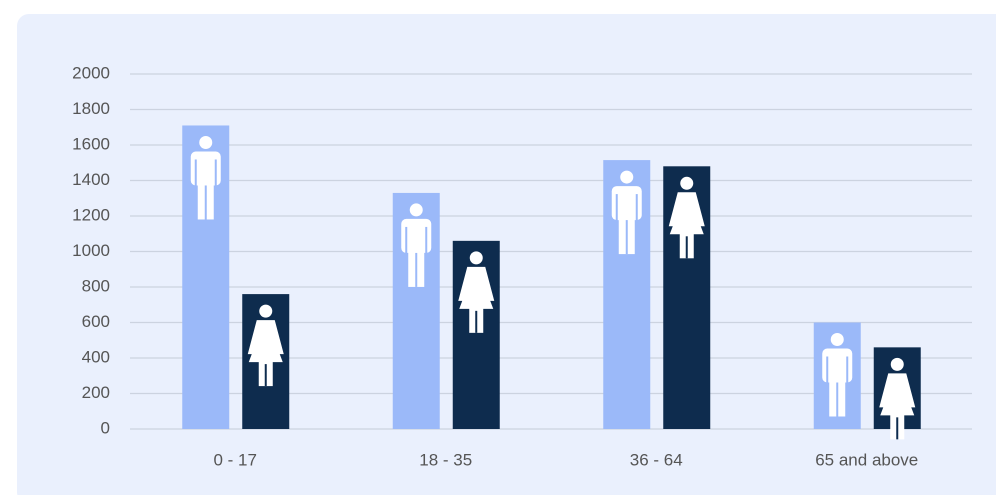  I want to click on y-tick-label: 1800, so click(91, 108).